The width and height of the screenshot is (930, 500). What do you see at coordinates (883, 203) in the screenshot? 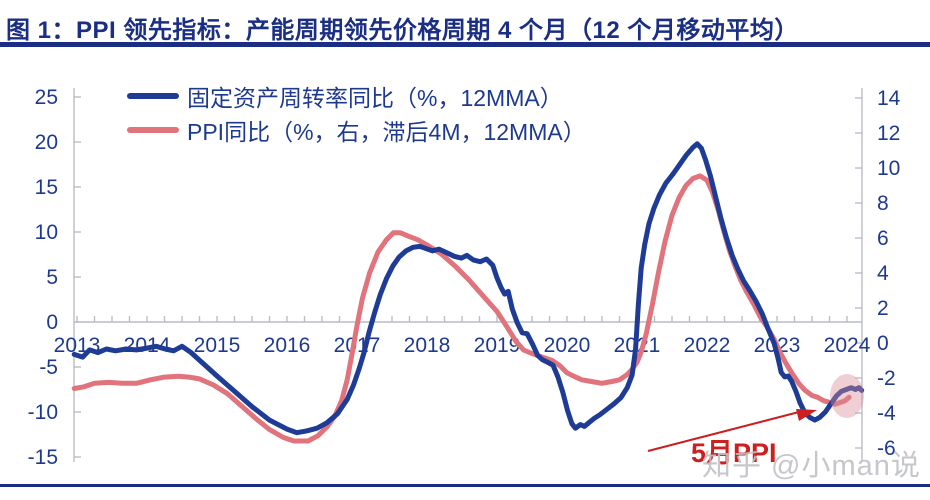
I see `right-axis-tick-label: 8` at bounding box center [883, 203].